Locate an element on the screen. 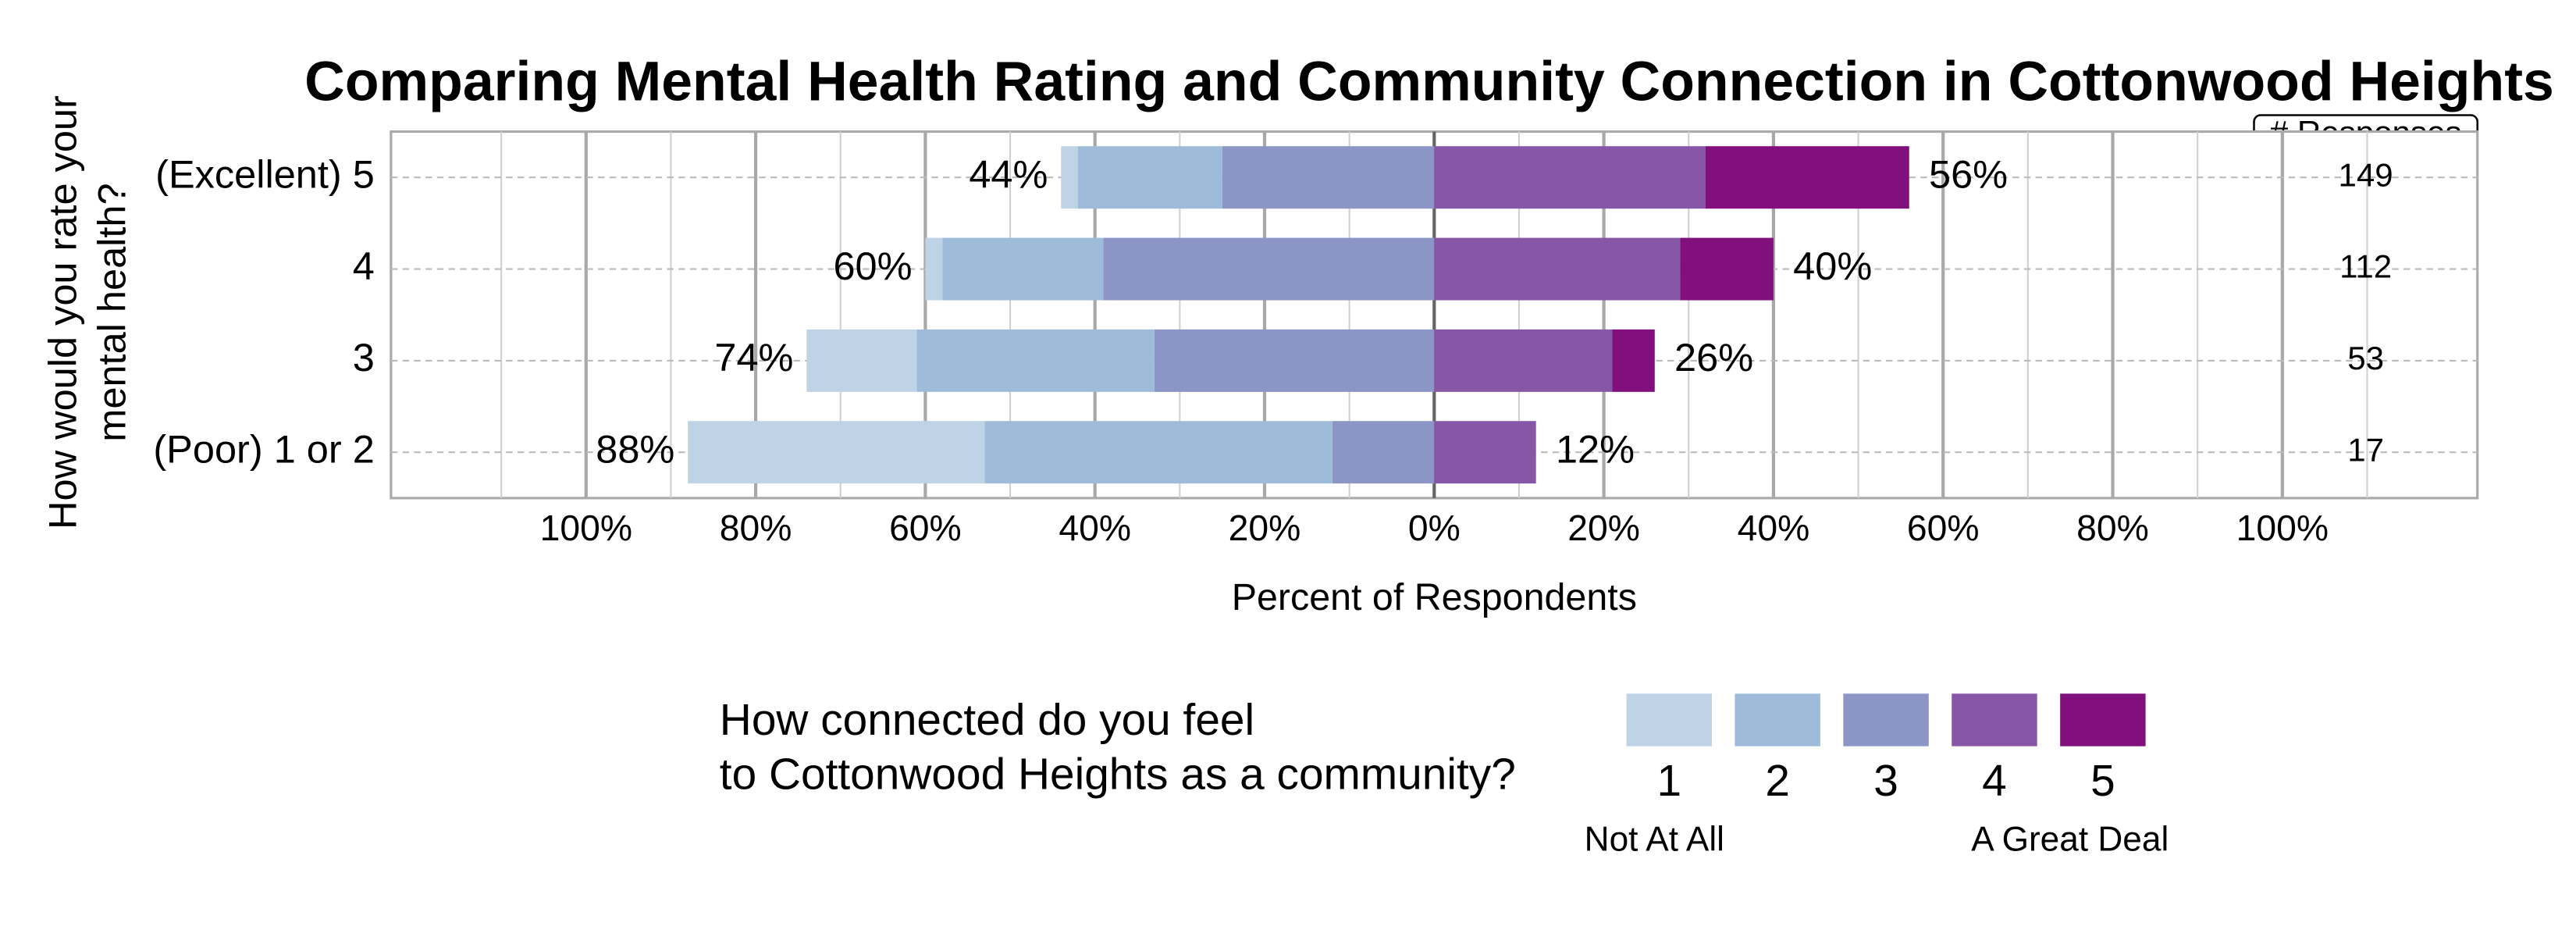 This screenshot has height=937, width=2576. y-label-line: mental health? is located at coordinates (112, 312).